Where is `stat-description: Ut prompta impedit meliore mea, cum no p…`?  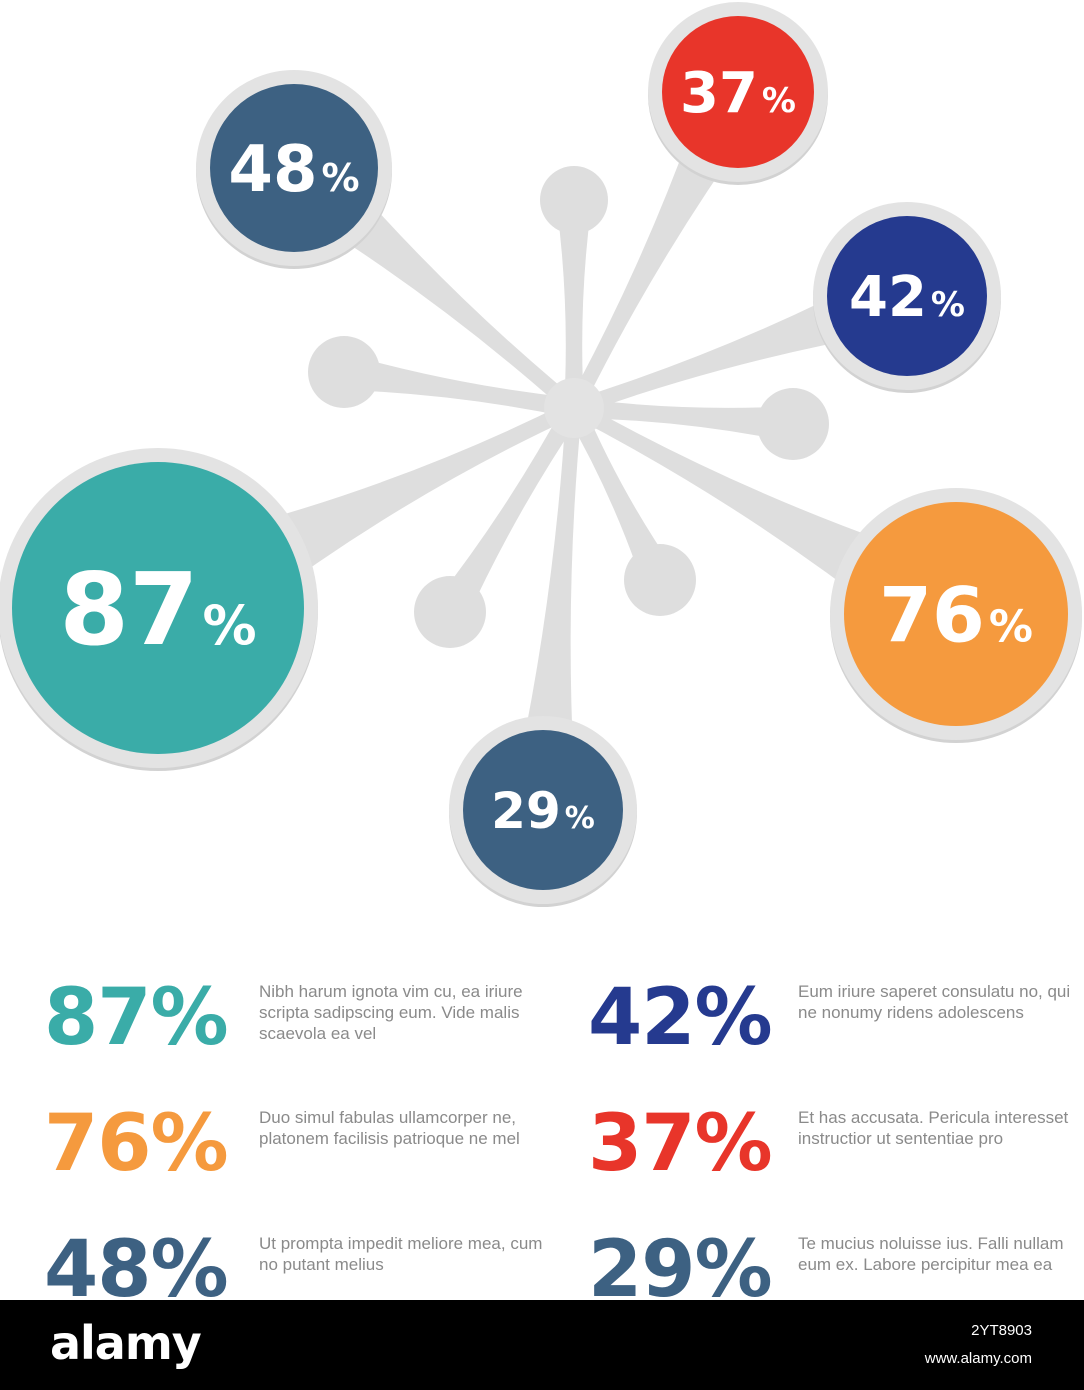 stat-description: Ut prompta impedit meliore mea, cum no p… is located at coordinates (401, 1254).